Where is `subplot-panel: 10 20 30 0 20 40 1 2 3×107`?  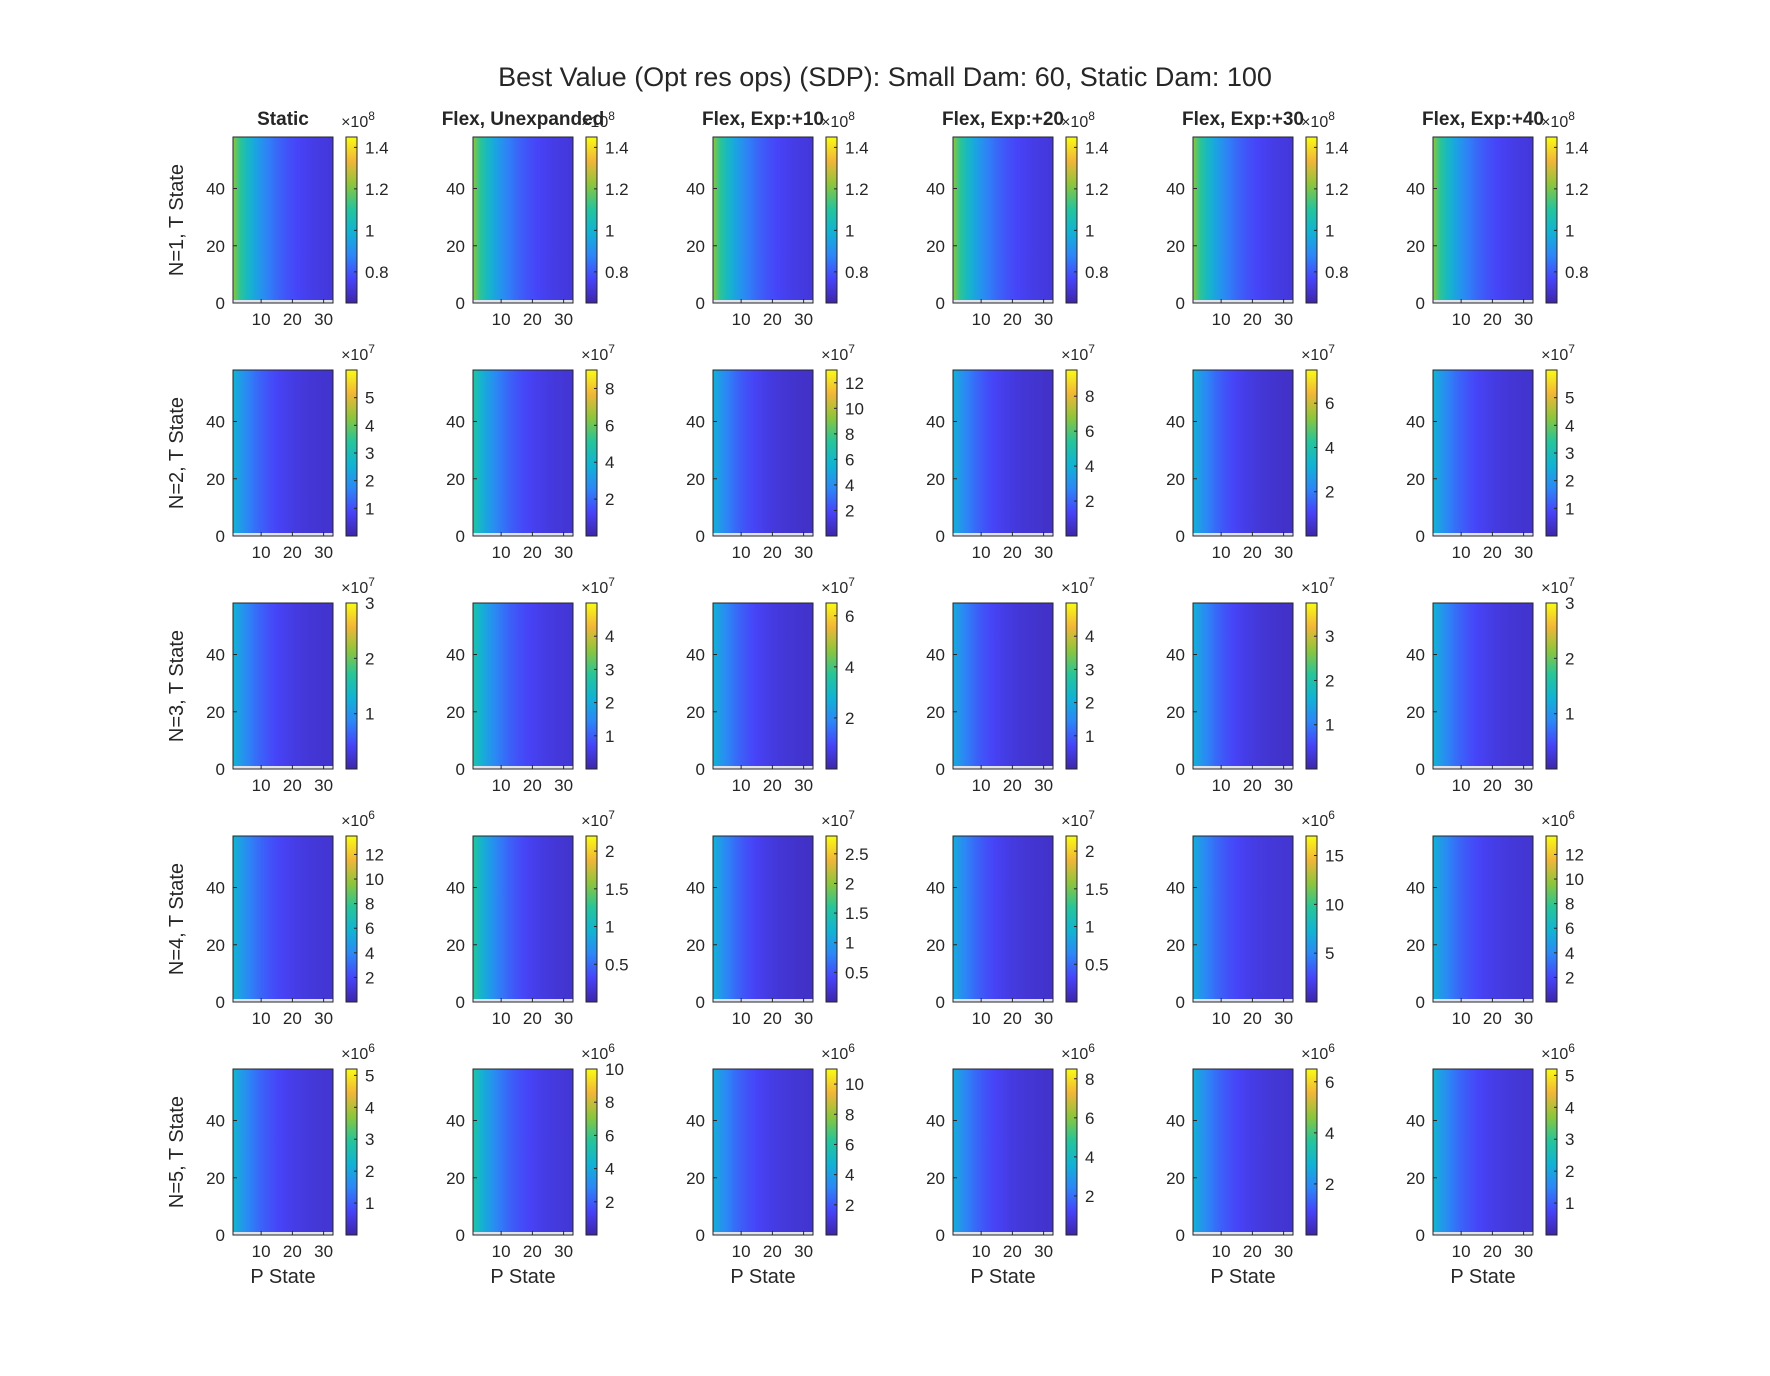 subplot-panel: 10 20 30 0 20 40 1 2 3×107 is located at coordinates (1490, 685).